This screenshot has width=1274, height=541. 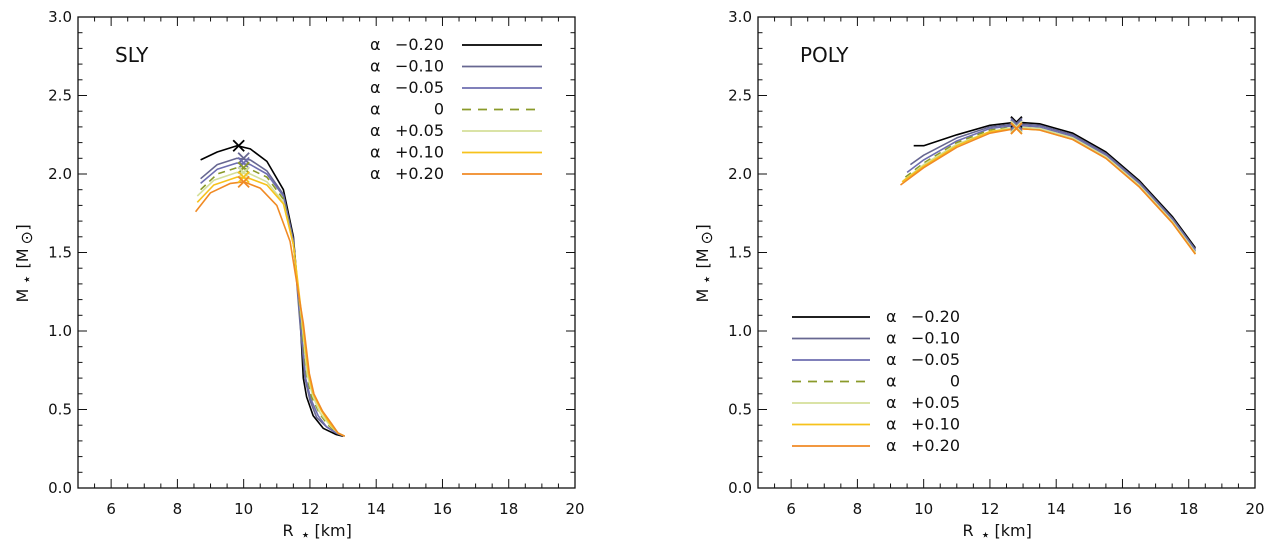 What do you see at coordinates (740, 410) in the screenshot?
I see `y-tick-label: 0.5` at bounding box center [740, 410].